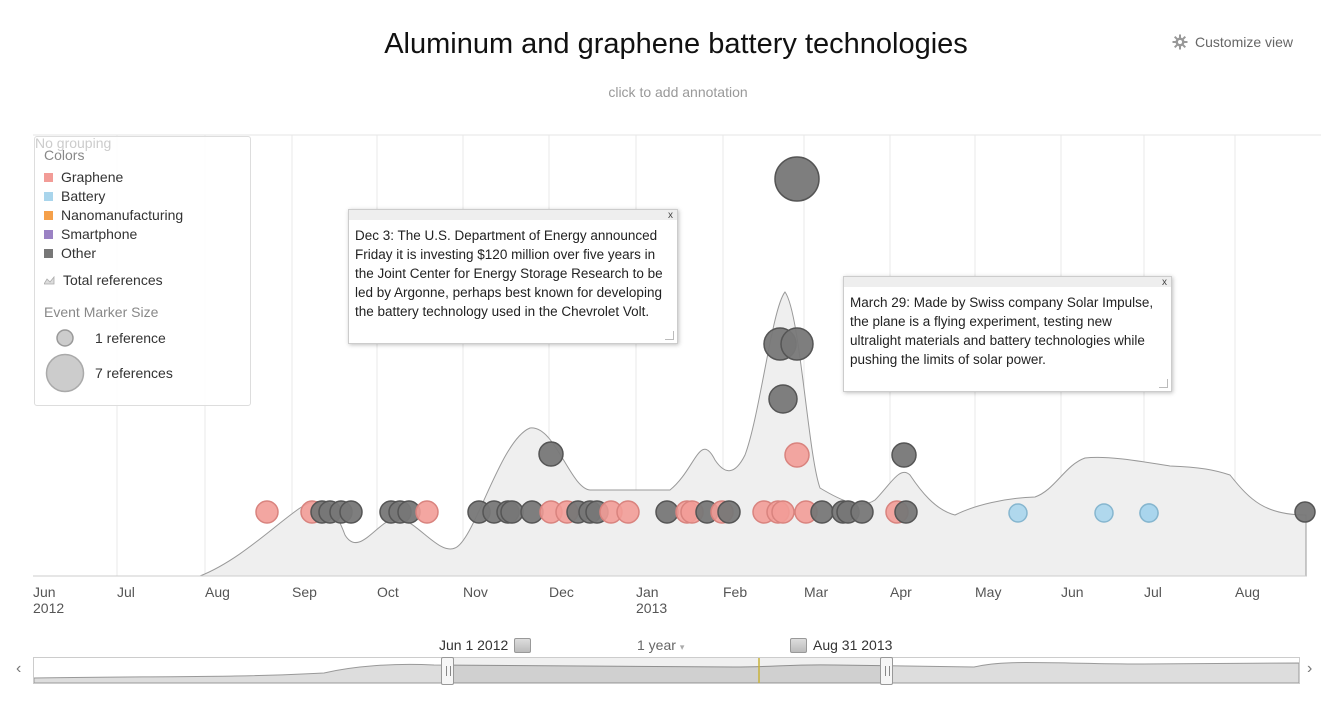  I want to click on size-small-row: 1 reference, so click(100, 338).